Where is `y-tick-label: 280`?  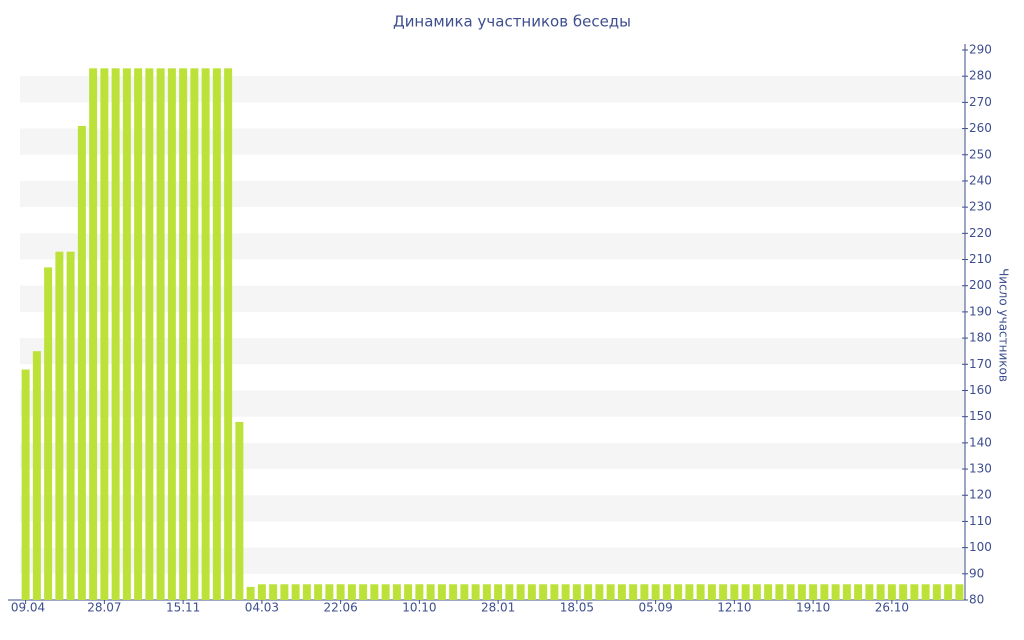 y-tick-label: 280 is located at coordinates (980, 76).